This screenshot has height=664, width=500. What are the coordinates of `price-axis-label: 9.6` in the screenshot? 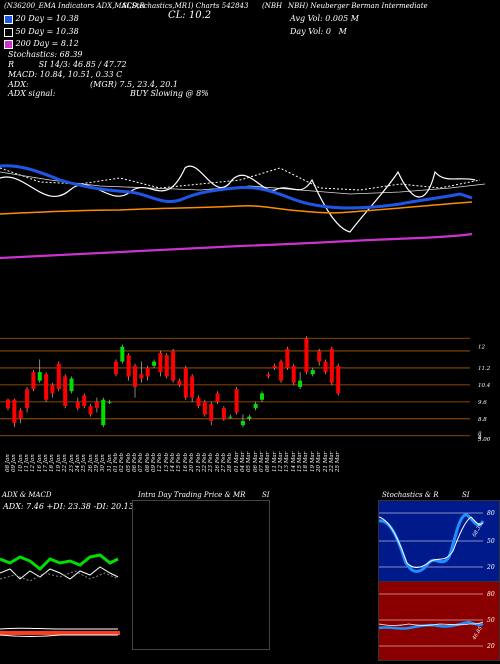 It's located at (482, 403).